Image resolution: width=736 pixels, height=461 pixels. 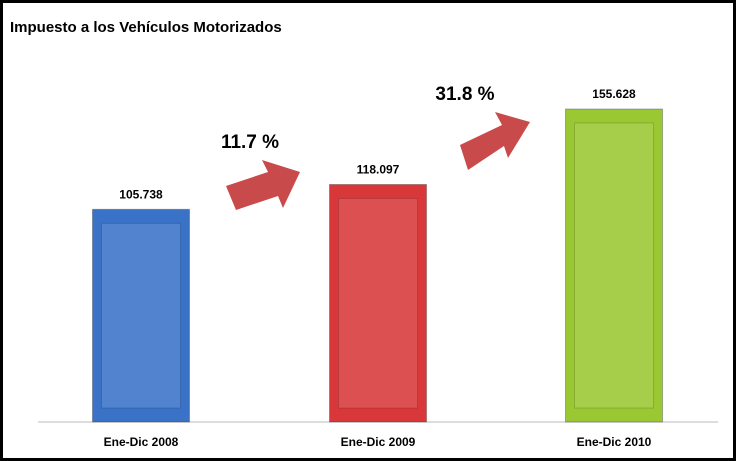 I want to click on value-label: 155.628, so click(x=614, y=94).